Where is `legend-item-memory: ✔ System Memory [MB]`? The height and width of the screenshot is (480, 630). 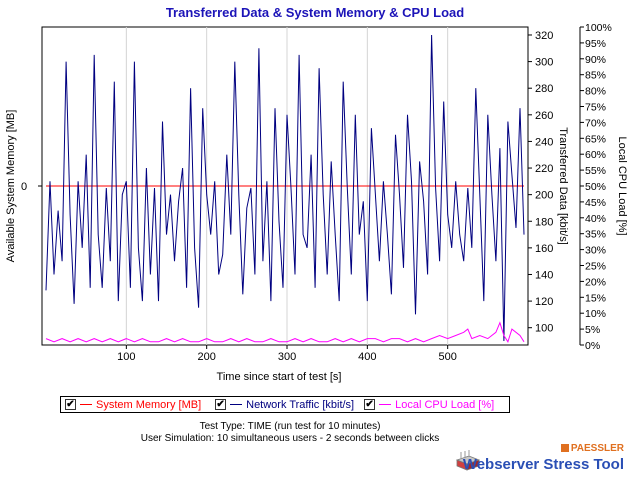
legend-item-memory: ✔ System Memory [MB] is located at coordinates (133, 405).